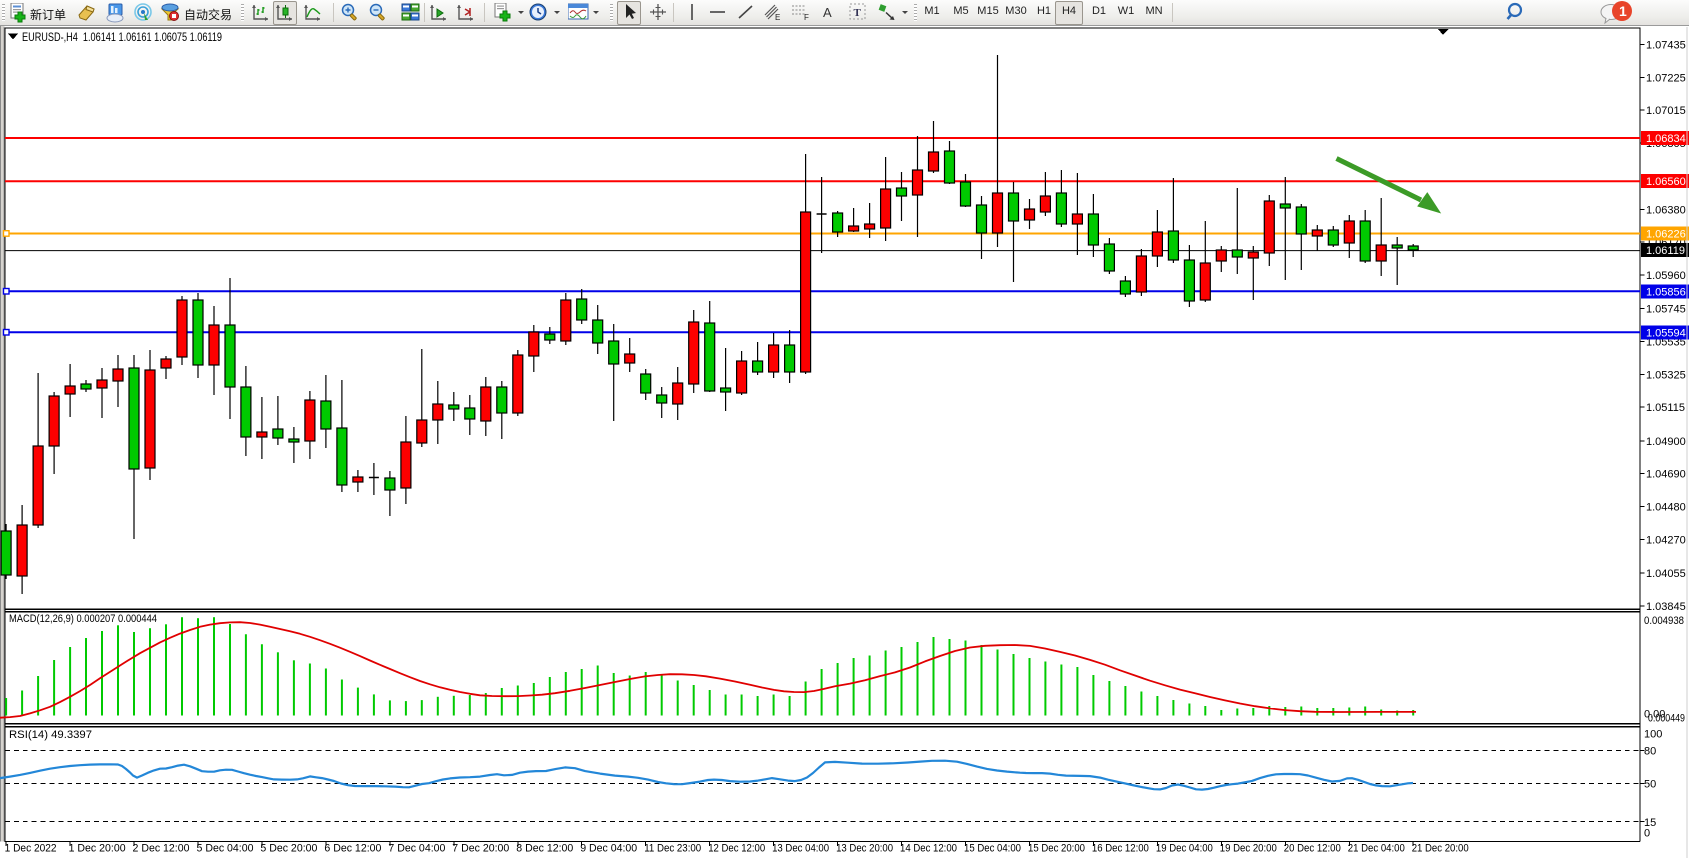 The width and height of the screenshot is (1689, 858). I want to click on svg-text: 15 Dec 04:00, so click(992, 849).